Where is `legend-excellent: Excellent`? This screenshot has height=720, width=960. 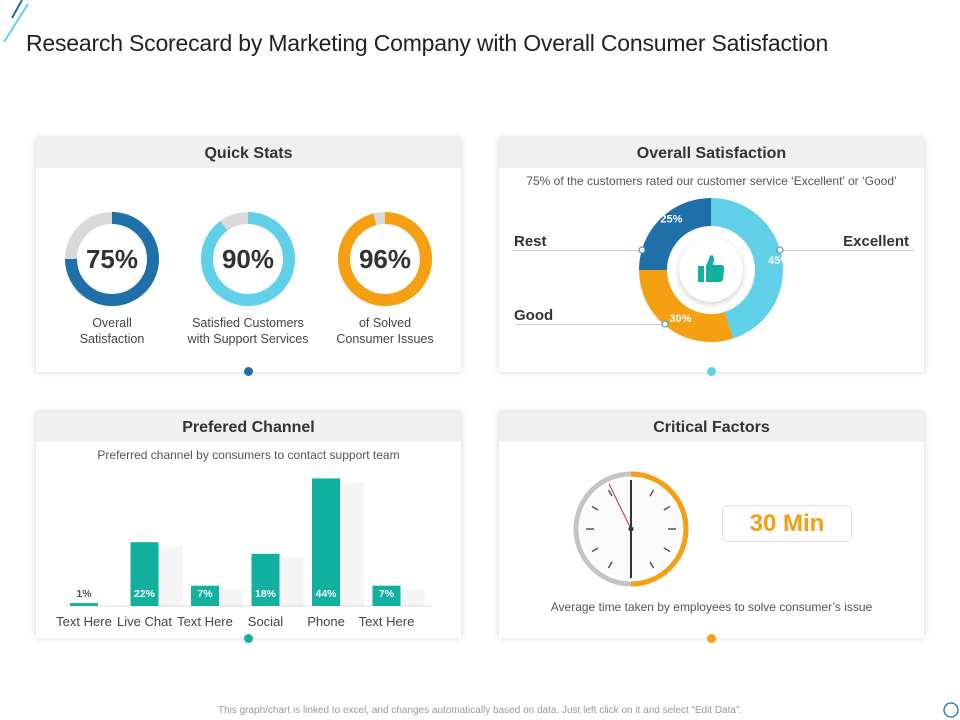 legend-excellent: Excellent is located at coordinates (876, 241).